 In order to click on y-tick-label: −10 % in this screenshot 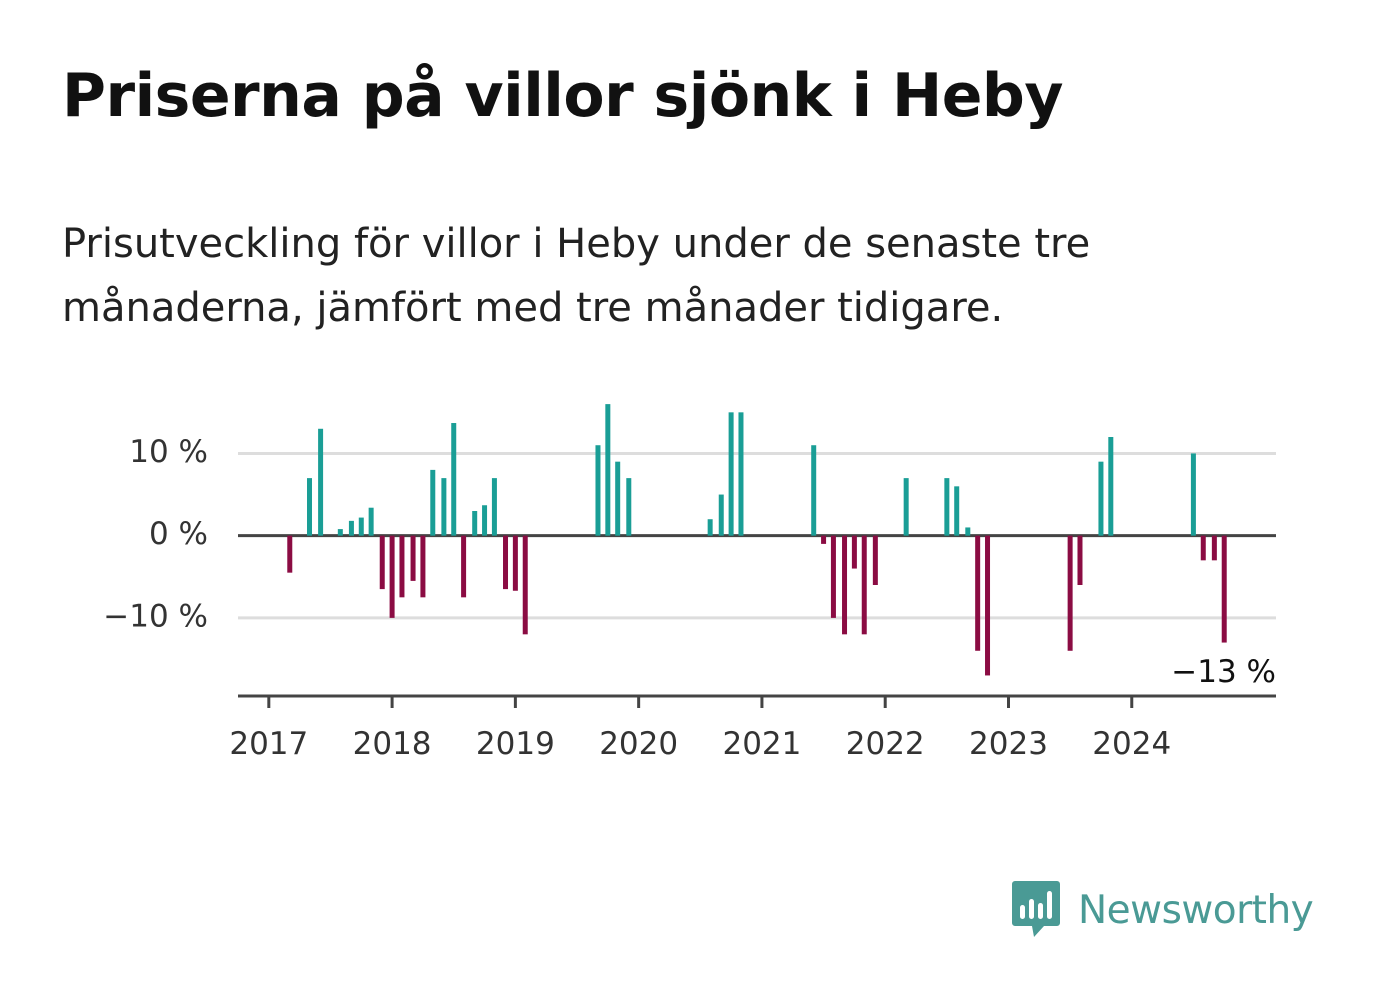, I will do `click(155, 616)`.